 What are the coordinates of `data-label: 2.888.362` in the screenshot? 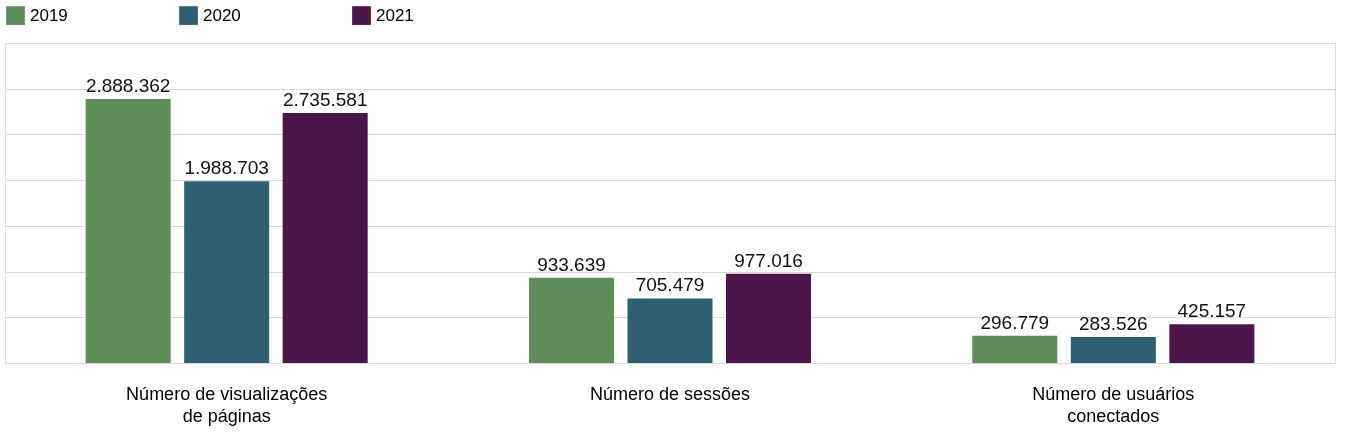 It's located at (128, 85).